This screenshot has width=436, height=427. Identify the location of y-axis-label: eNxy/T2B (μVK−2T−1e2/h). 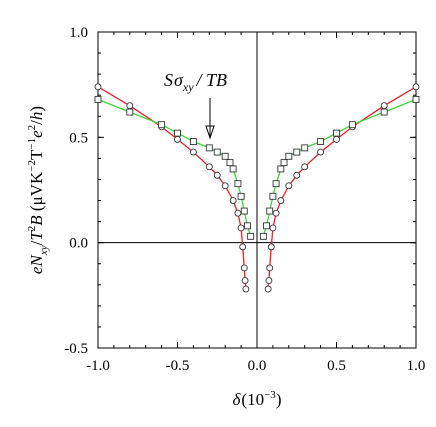
(38, 190).